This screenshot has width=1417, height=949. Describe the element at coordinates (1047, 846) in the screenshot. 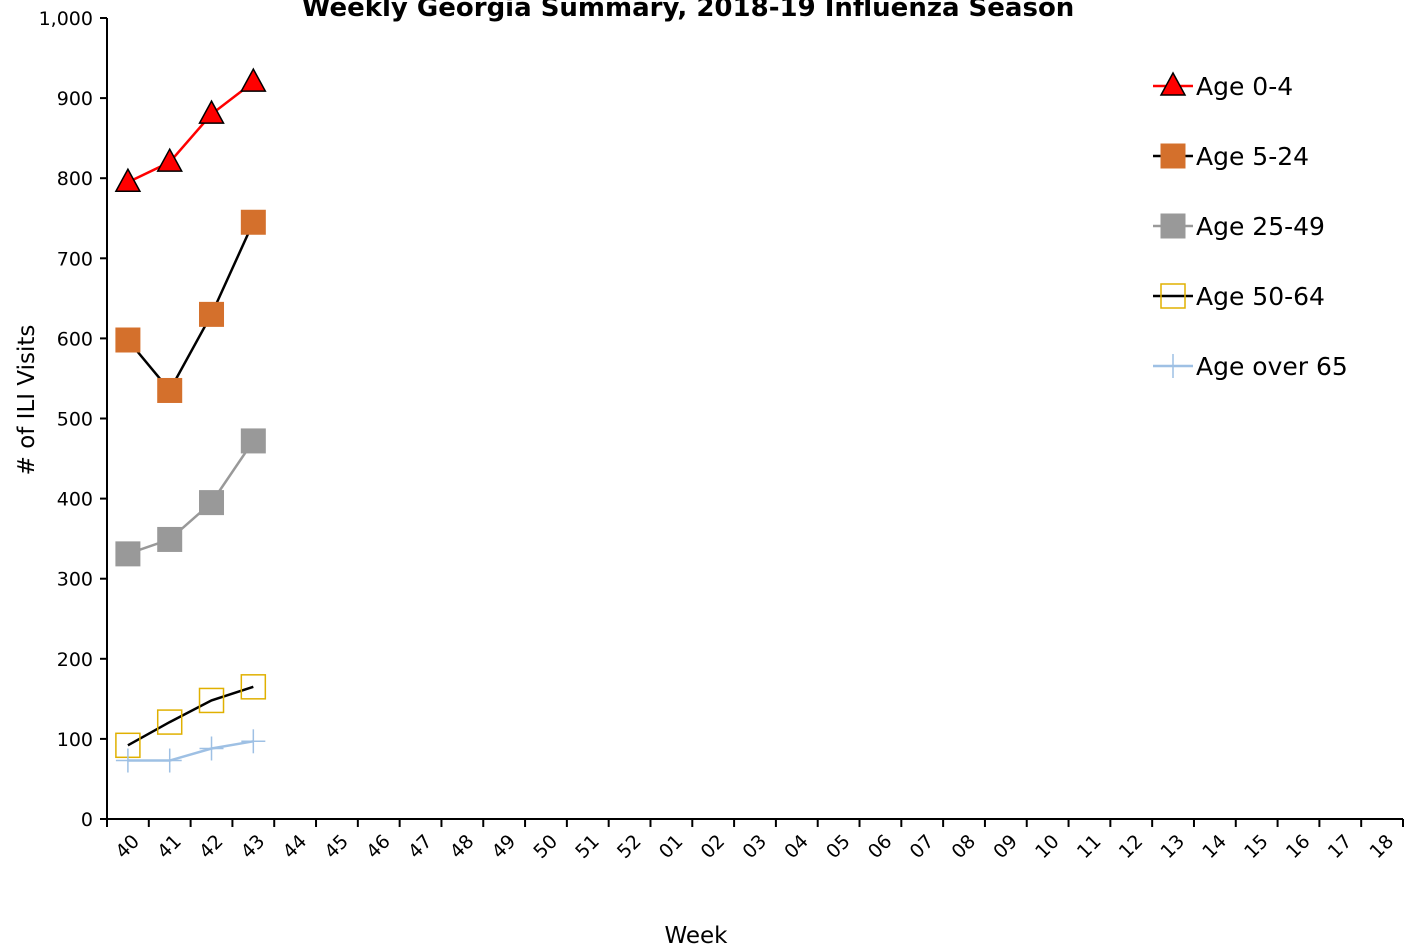

I see `x-tick-label: 10` at that location.